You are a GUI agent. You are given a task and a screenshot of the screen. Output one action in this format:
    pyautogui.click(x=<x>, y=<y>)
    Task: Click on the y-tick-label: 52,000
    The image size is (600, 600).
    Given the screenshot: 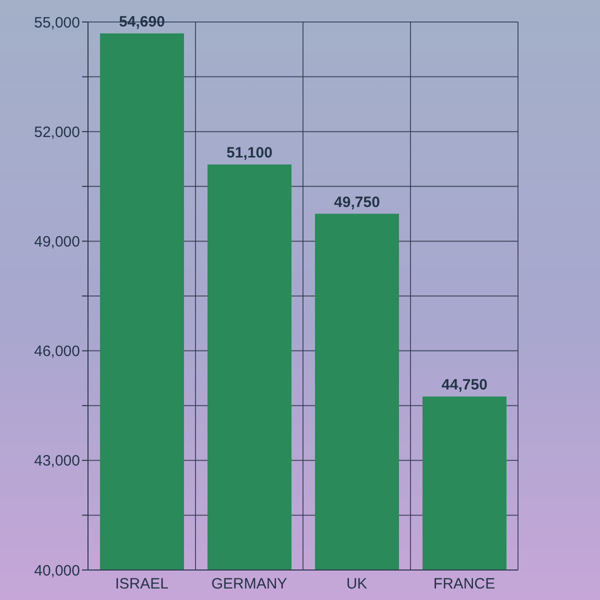 What is the action you would take?
    pyautogui.click(x=57, y=132)
    